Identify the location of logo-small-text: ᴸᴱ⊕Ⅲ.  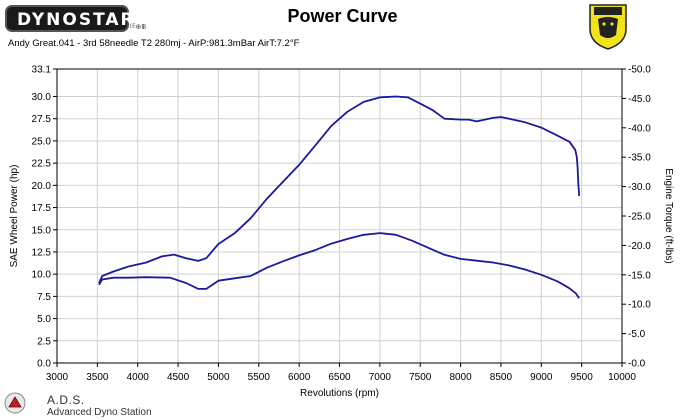
(138, 27).